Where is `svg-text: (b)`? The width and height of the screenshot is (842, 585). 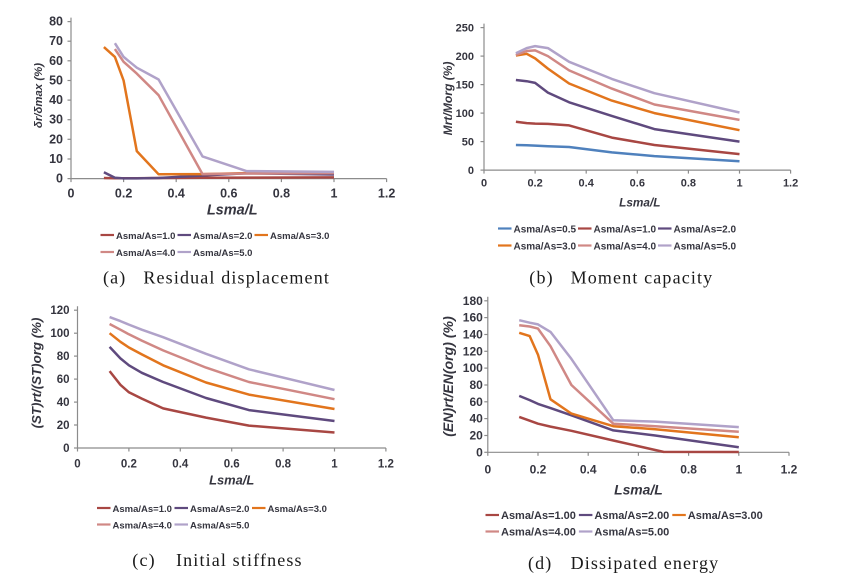 svg-text: (b) is located at coordinates (541, 278).